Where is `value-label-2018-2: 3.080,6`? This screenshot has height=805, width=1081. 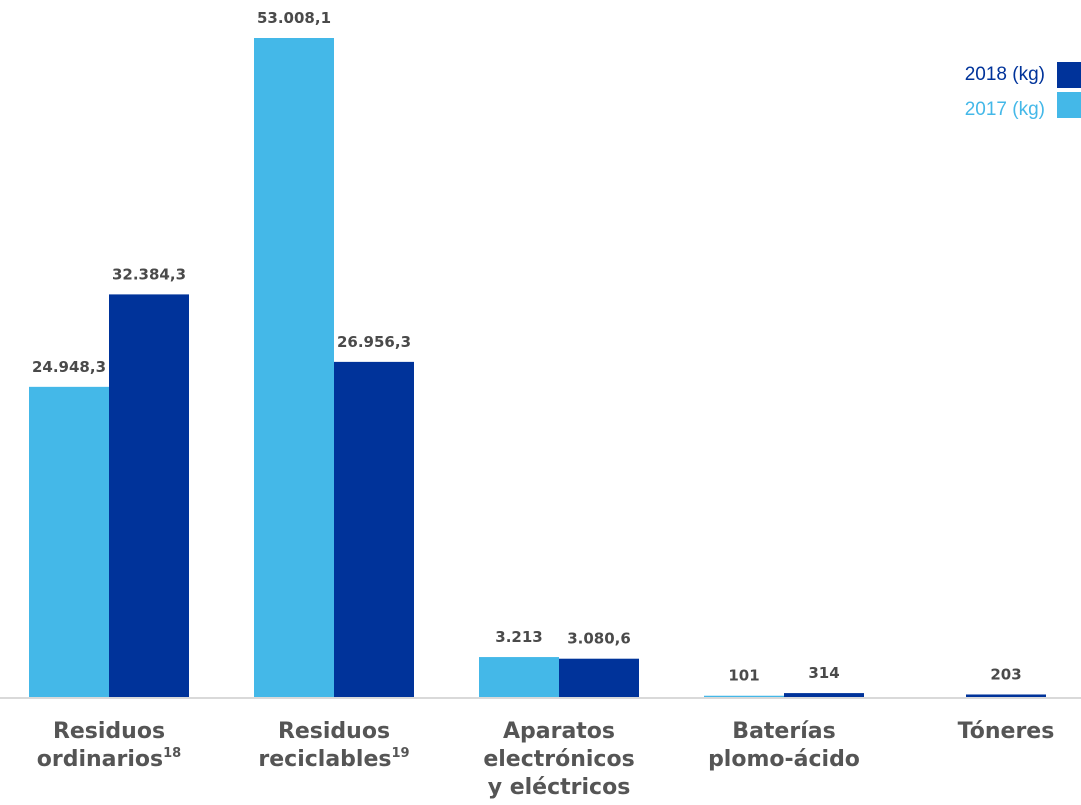 value-label-2018-2: 3.080,6 is located at coordinates (599, 639).